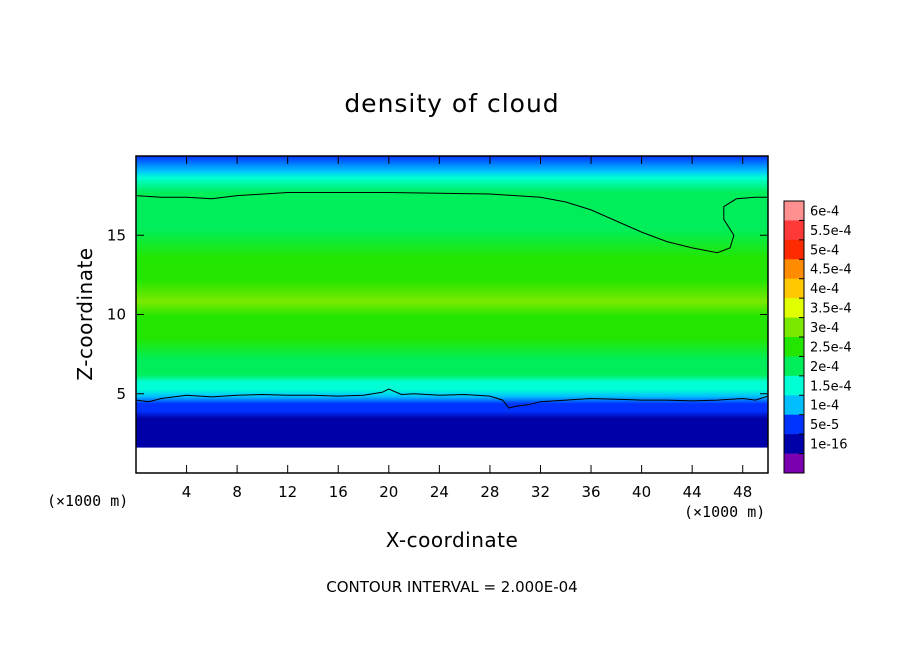  I want to click on colorbar-label: 5.5e-4, so click(831, 231).